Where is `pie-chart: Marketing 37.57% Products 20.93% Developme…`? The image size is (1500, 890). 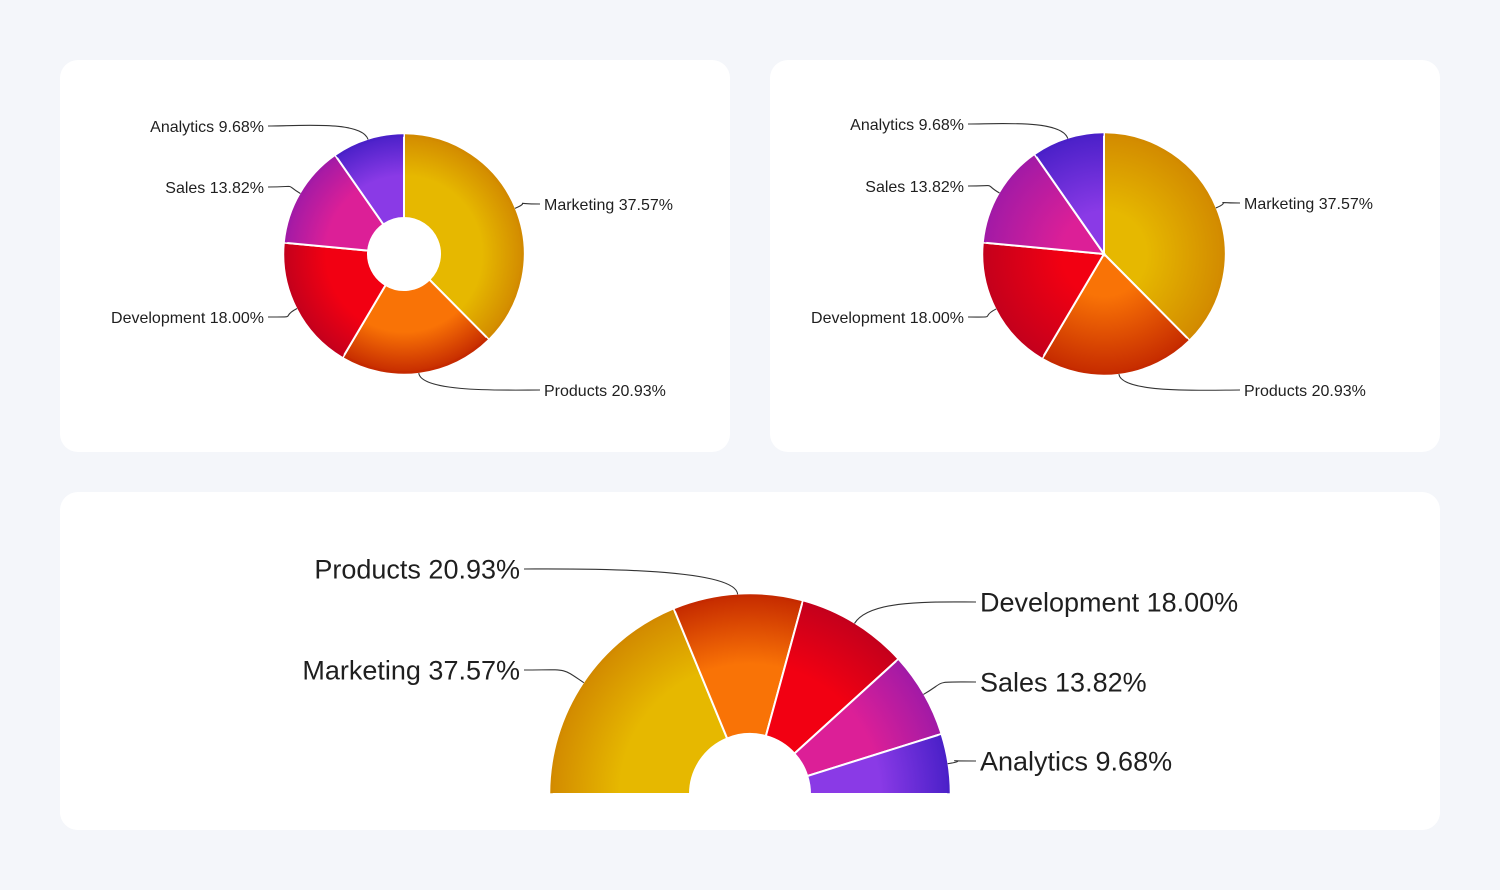 pie-chart: Marketing 37.57% Products 20.93% Developme… is located at coordinates (1092, 258).